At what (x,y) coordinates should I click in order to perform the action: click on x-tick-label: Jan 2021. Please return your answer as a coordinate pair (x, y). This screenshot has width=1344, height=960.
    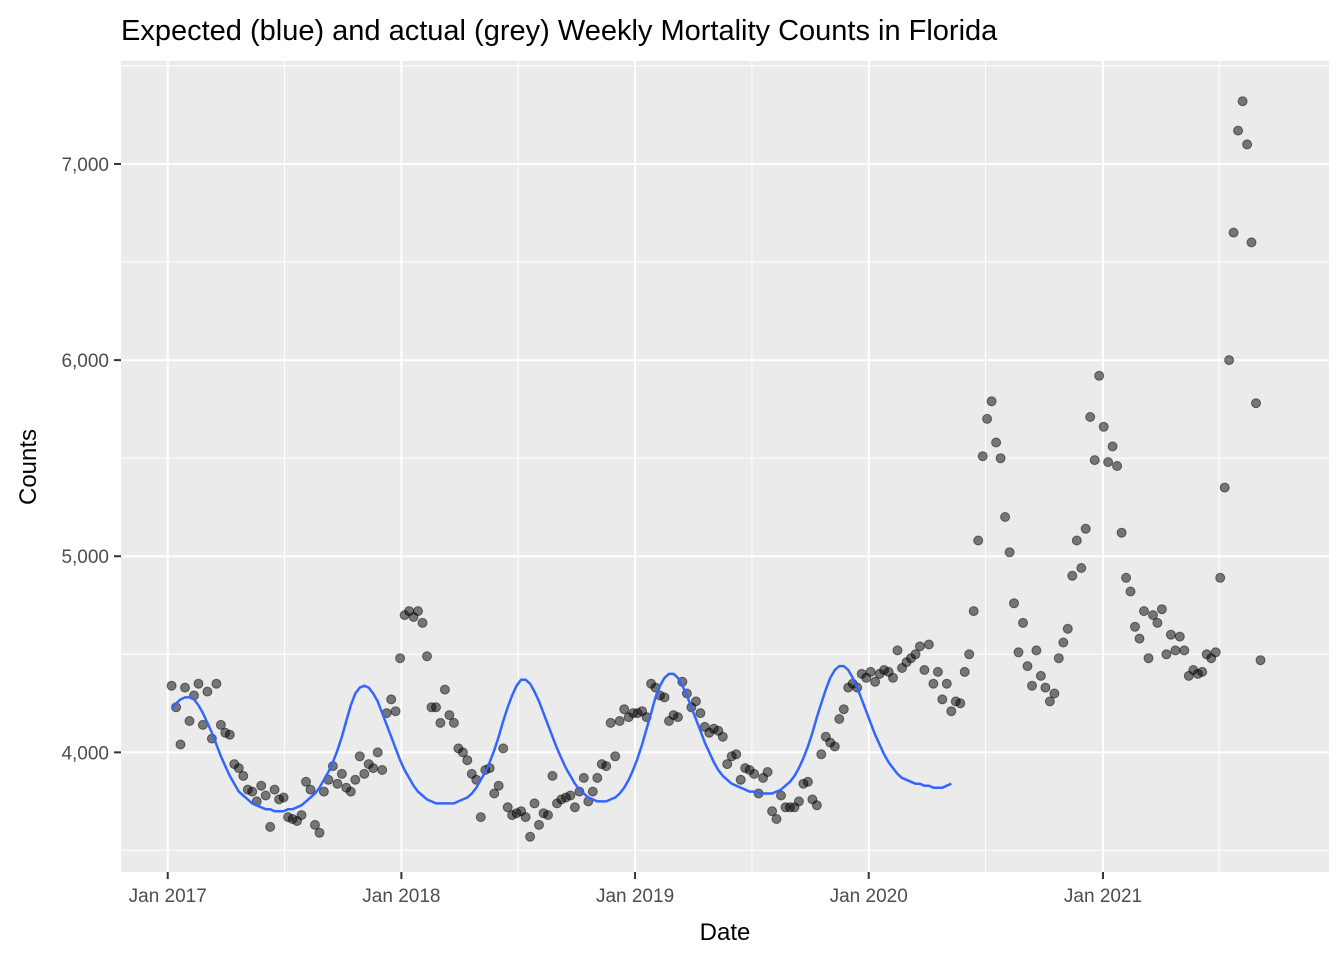
    Looking at the image, I should click on (1103, 896).